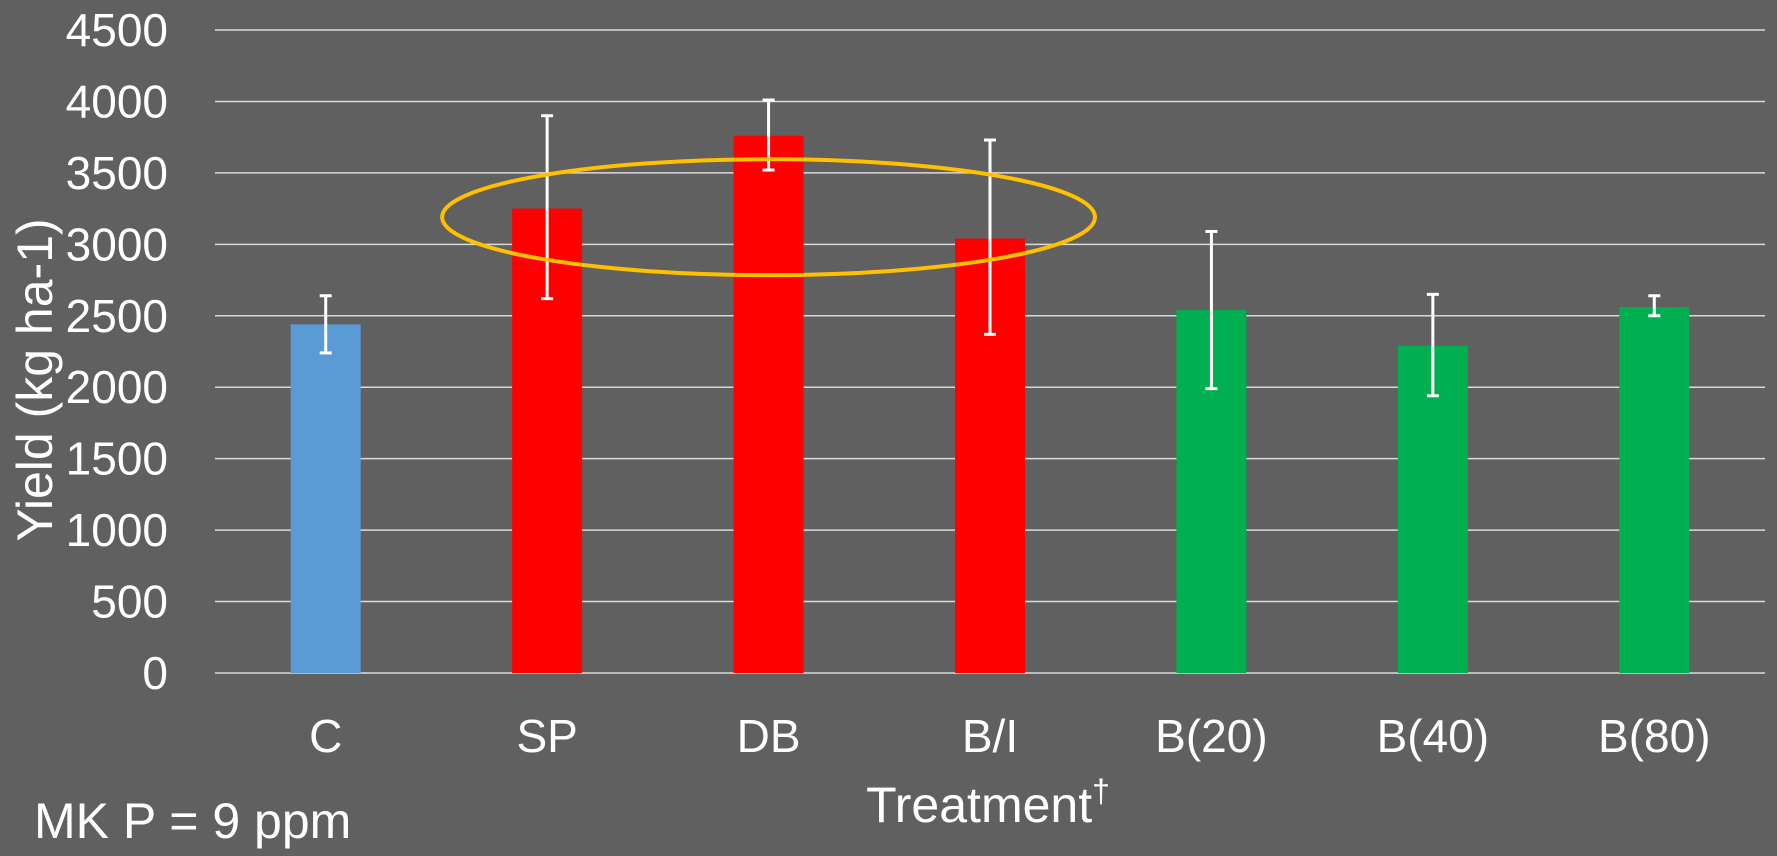 The image size is (1777, 856). I want to click on y-tick-label: 0, so click(155, 673).